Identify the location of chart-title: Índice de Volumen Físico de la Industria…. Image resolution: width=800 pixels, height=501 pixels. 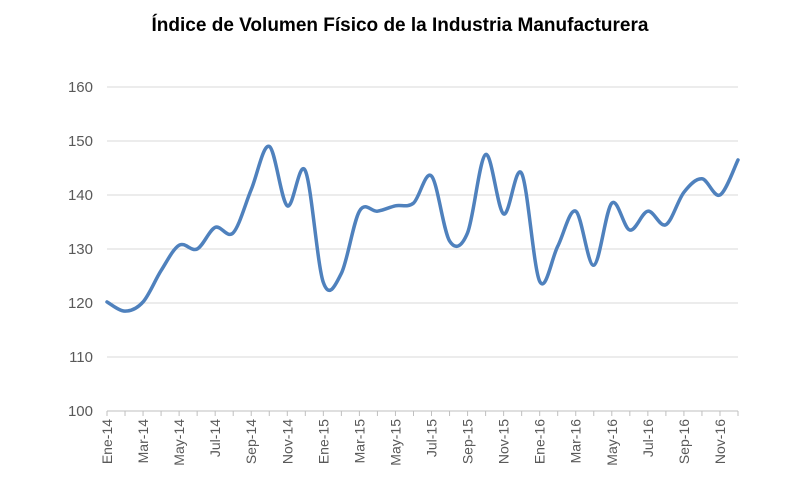
(400, 25).